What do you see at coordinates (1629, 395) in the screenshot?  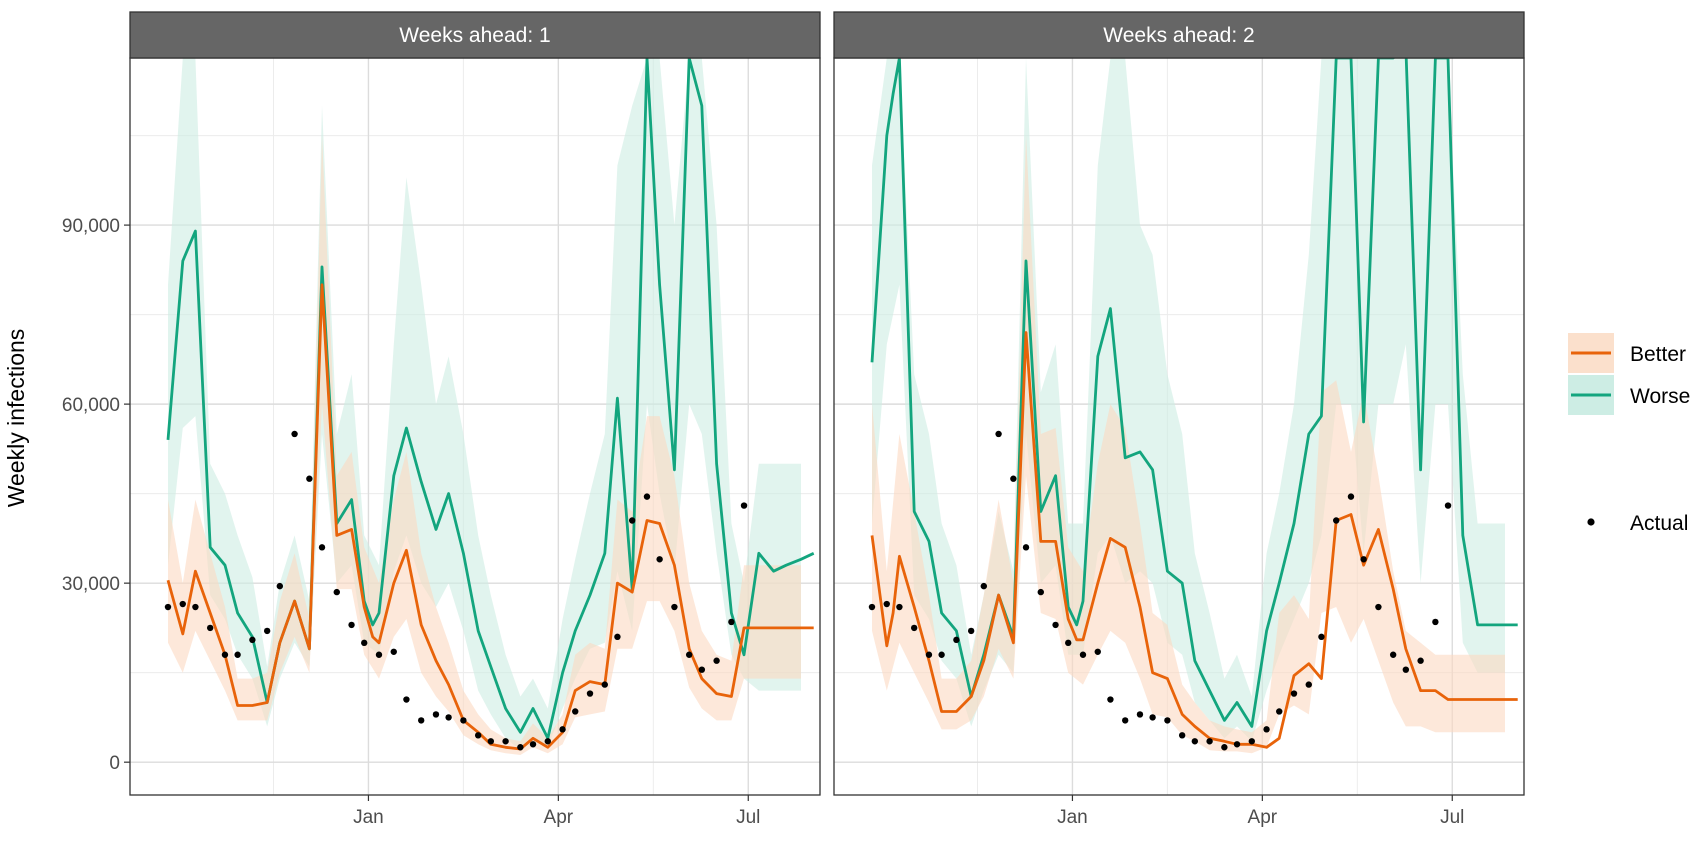 I see `legend-item-worse: Worse` at bounding box center [1629, 395].